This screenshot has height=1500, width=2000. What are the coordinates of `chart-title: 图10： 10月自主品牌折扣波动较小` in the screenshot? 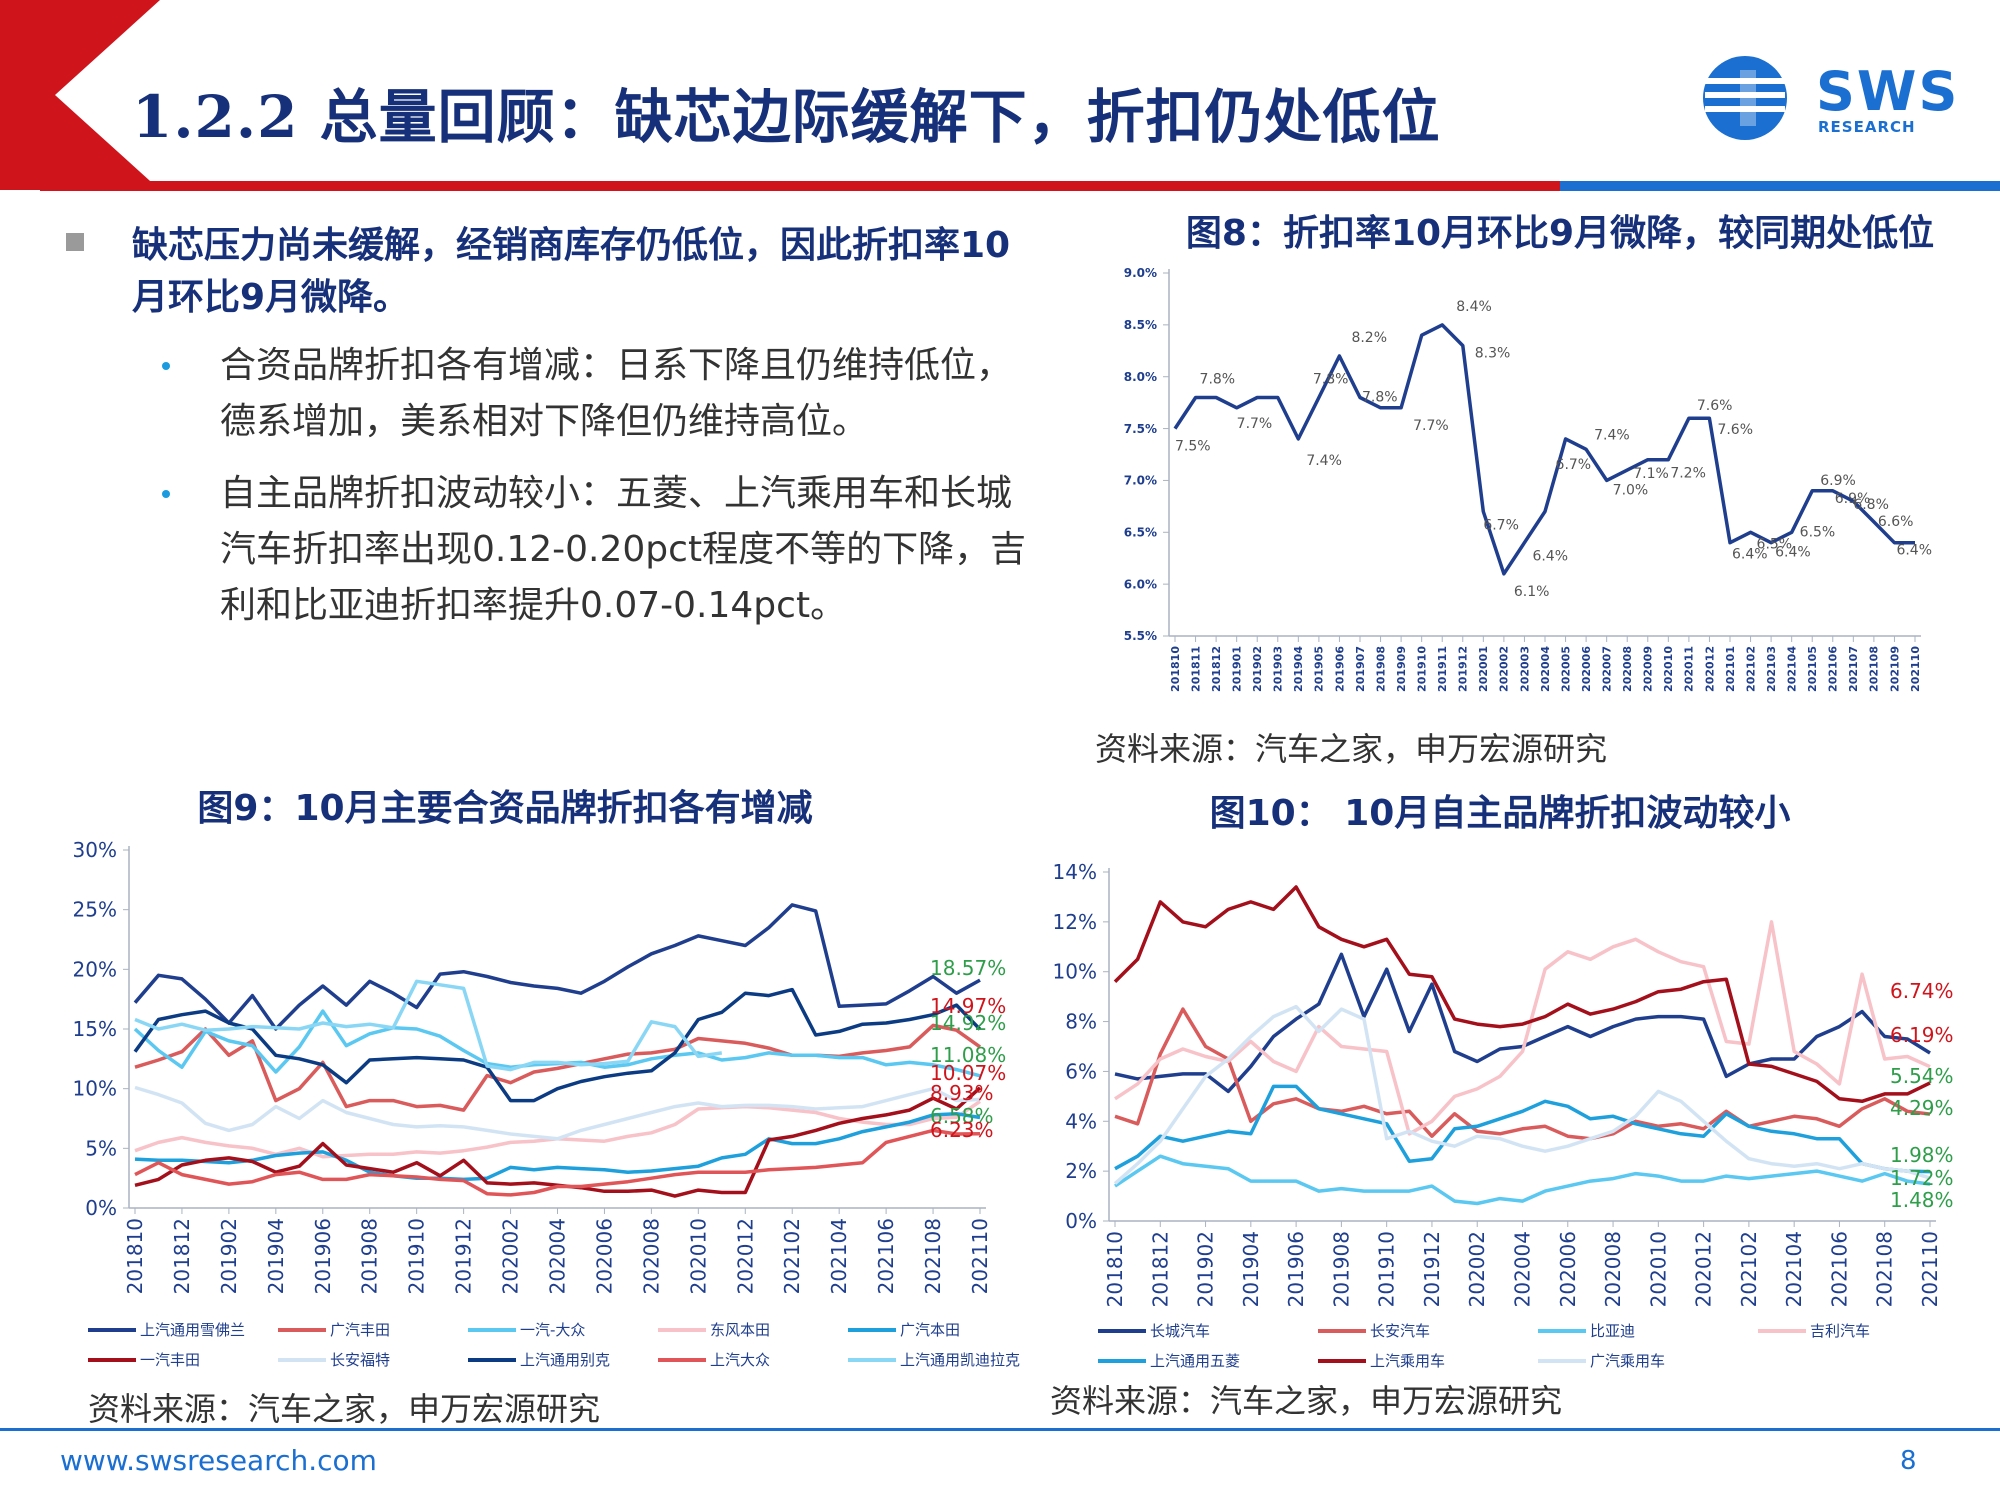 It's located at (1500, 813).